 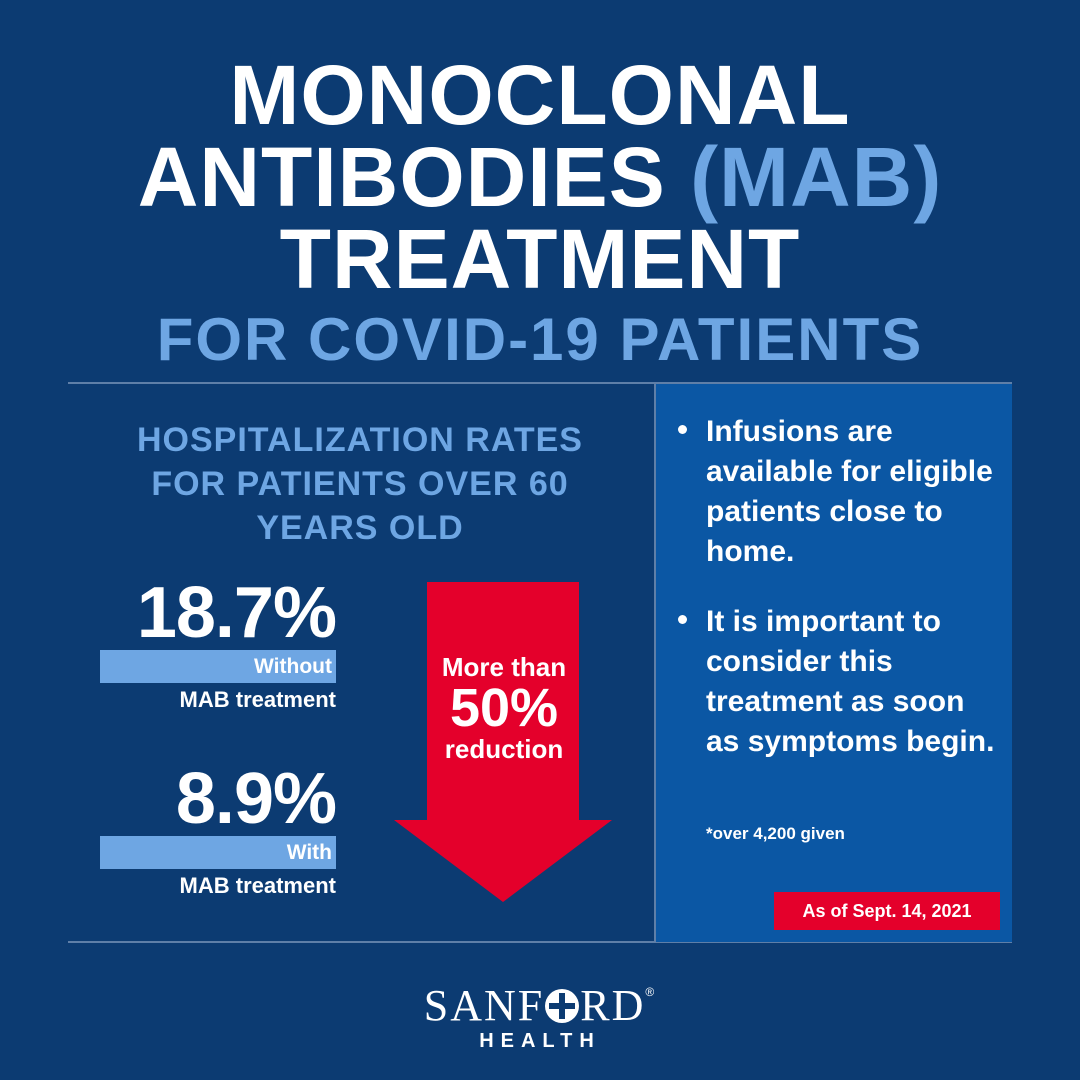 What do you see at coordinates (775, 833) in the screenshot?
I see `footnote: *over 4,200 given` at bounding box center [775, 833].